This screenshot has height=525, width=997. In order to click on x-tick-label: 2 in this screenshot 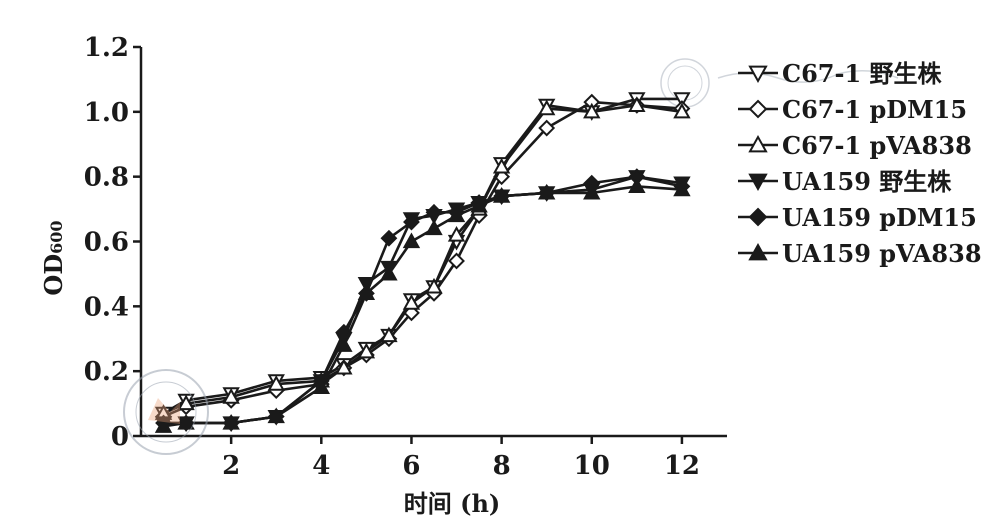, I will do `click(231, 466)`.